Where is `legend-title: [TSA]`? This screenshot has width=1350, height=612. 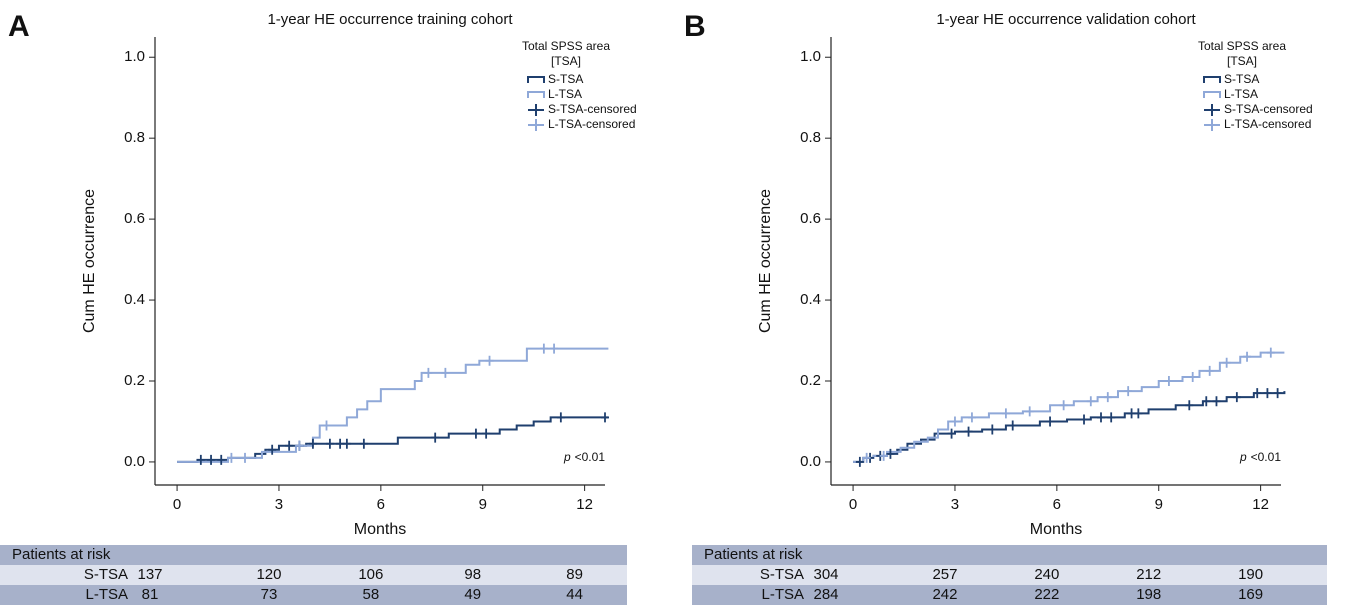
legend-title: [TSA] is located at coordinates (1242, 61).